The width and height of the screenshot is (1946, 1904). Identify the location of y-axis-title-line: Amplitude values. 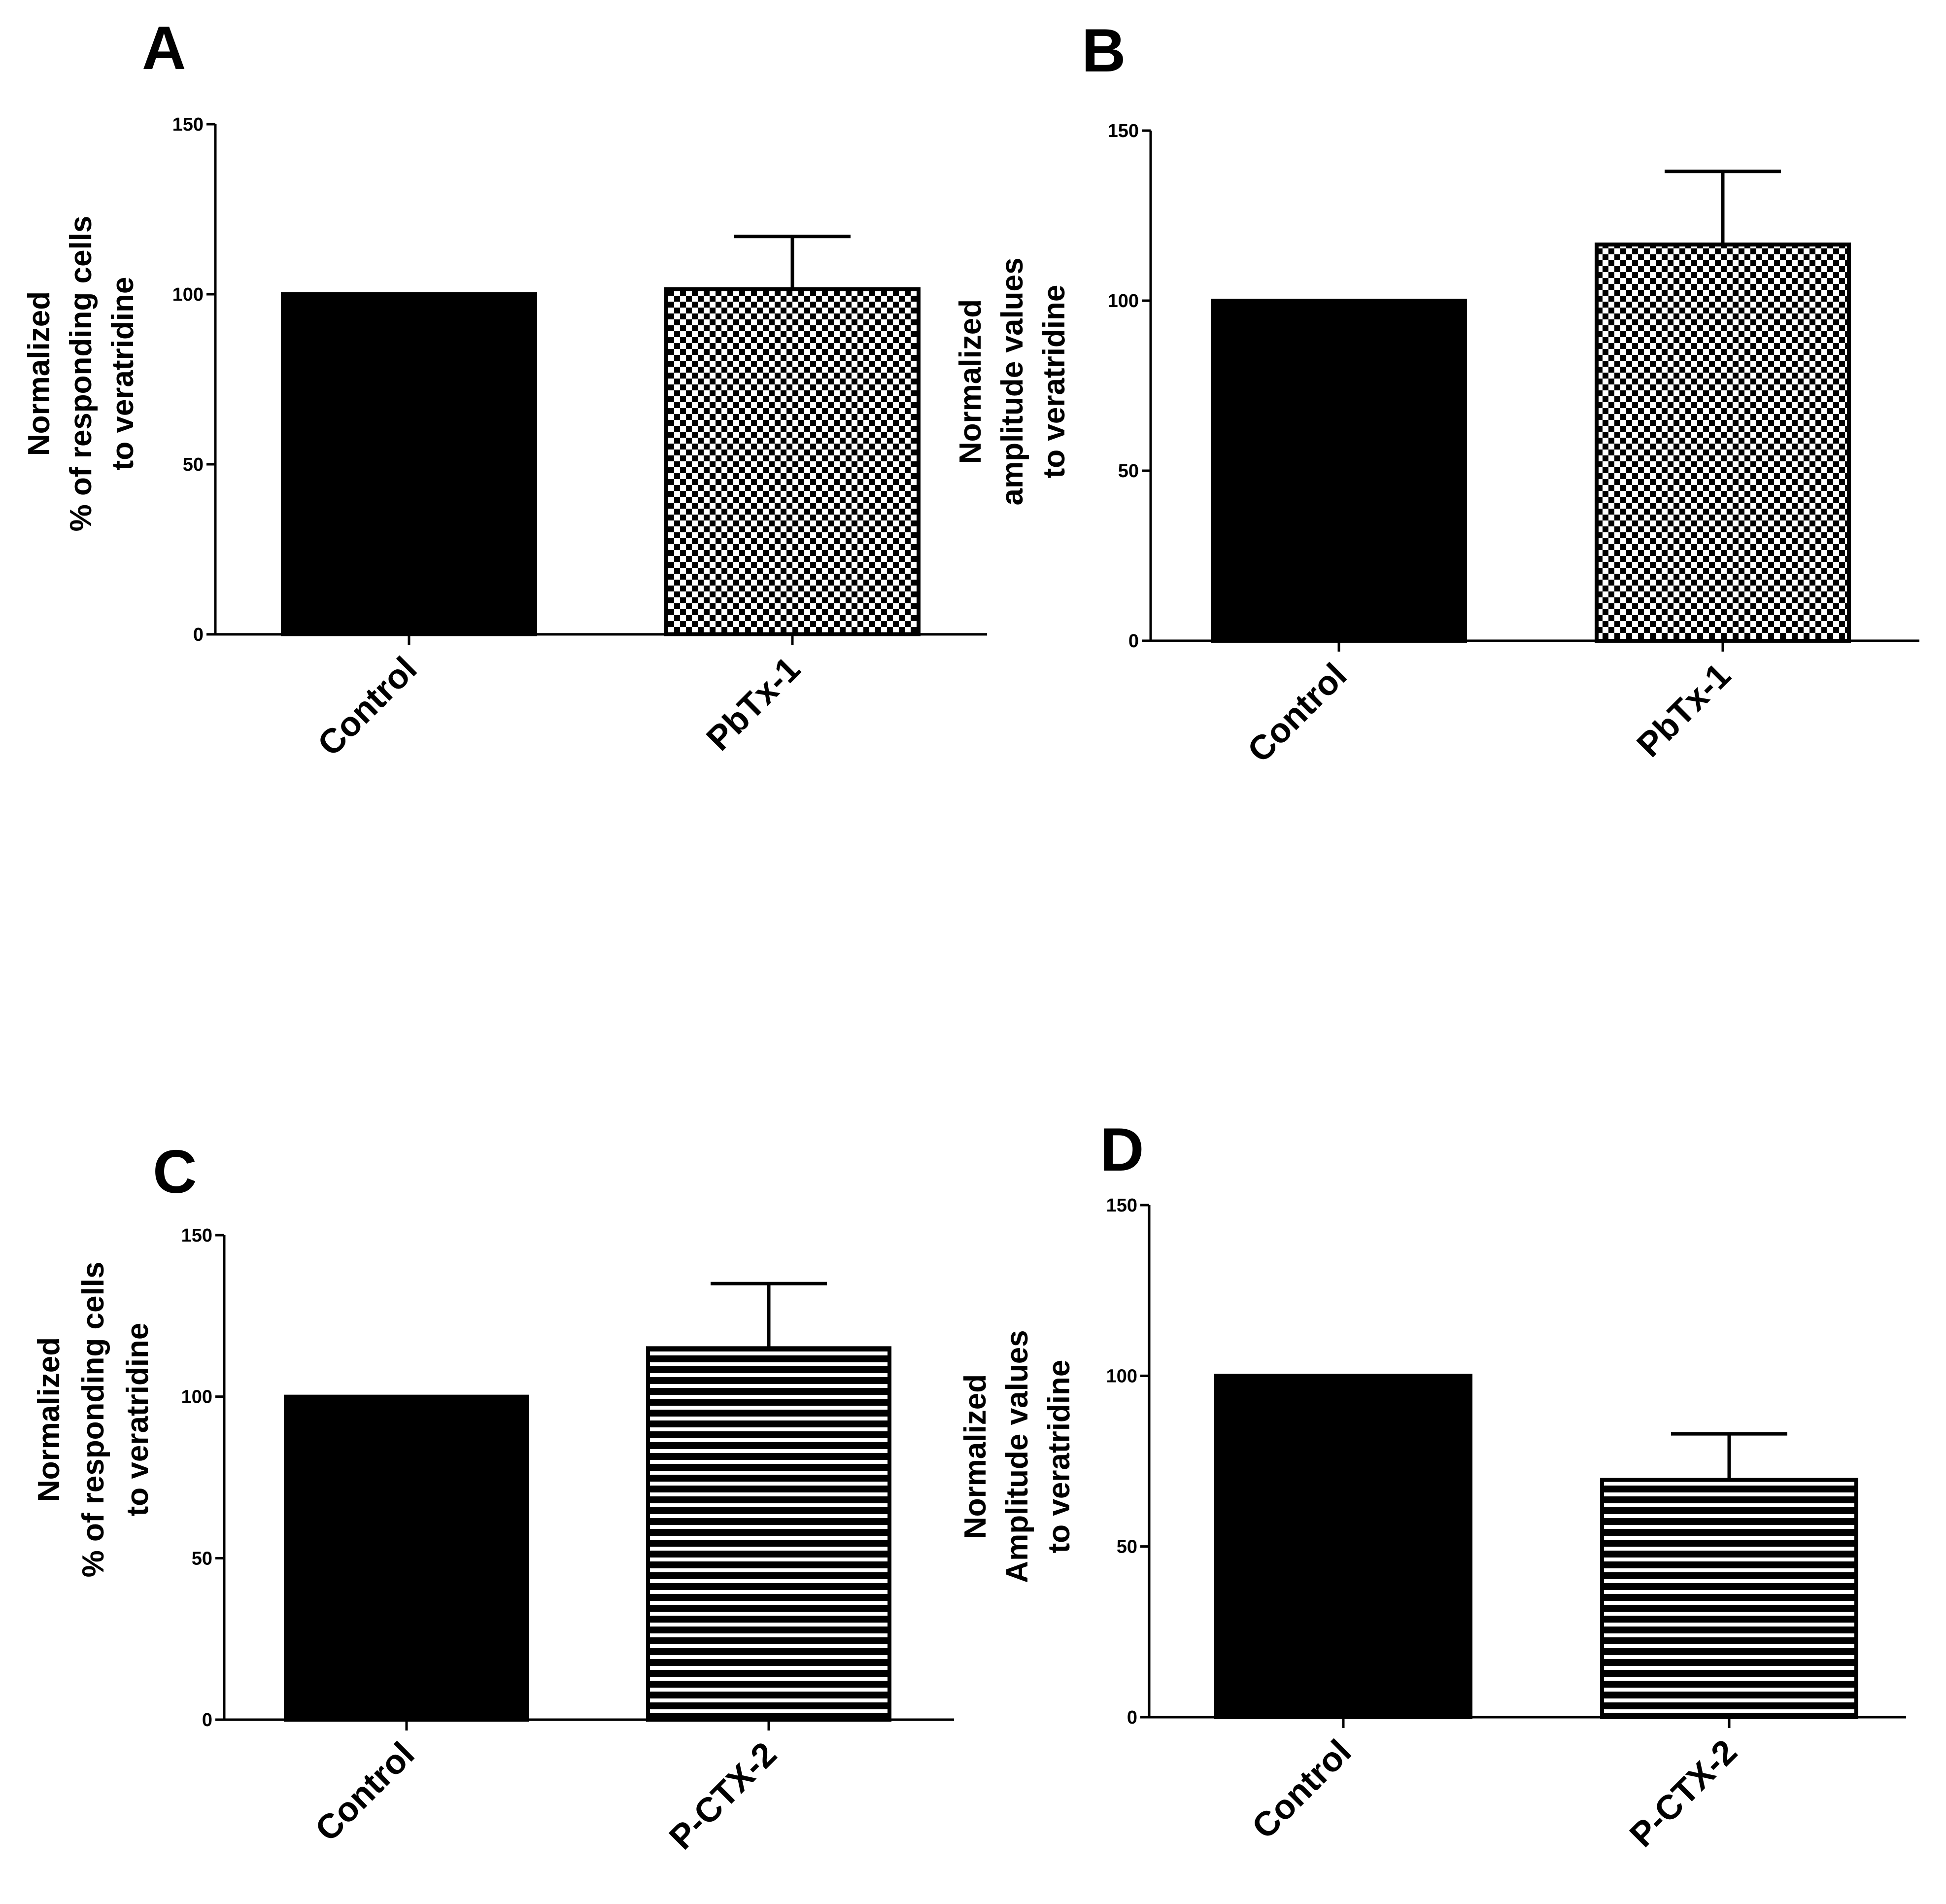
(1017, 1457).